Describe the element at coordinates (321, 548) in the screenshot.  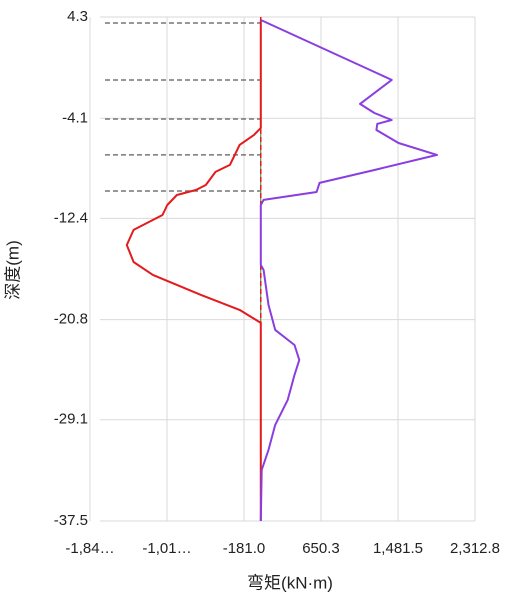
I see `x-tick-label: 650.3` at that location.